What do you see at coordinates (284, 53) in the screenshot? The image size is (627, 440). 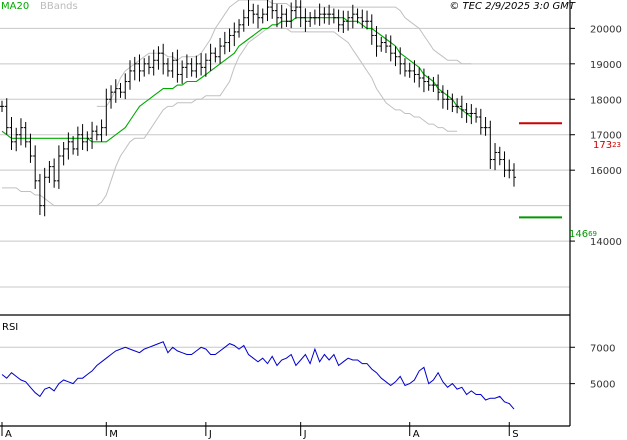 I see `bbands-upper-line` at bounding box center [284, 53].